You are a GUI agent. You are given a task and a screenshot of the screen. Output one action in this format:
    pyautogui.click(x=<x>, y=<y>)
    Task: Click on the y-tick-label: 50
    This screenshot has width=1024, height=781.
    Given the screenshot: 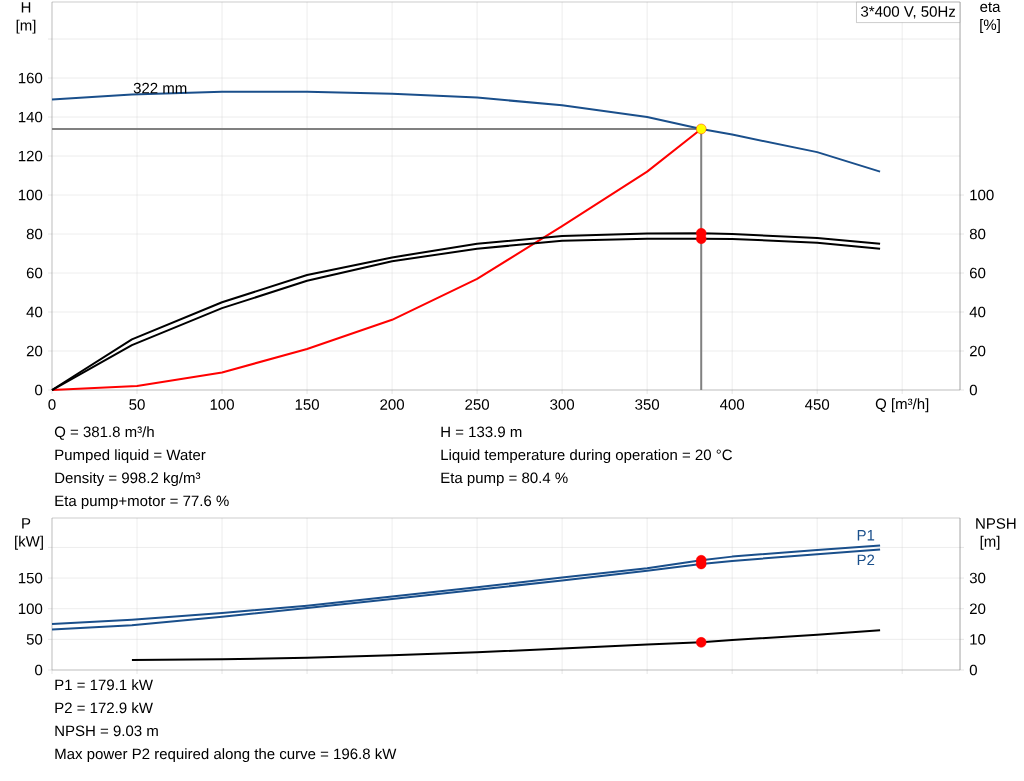 What is the action you would take?
    pyautogui.click(x=34, y=639)
    